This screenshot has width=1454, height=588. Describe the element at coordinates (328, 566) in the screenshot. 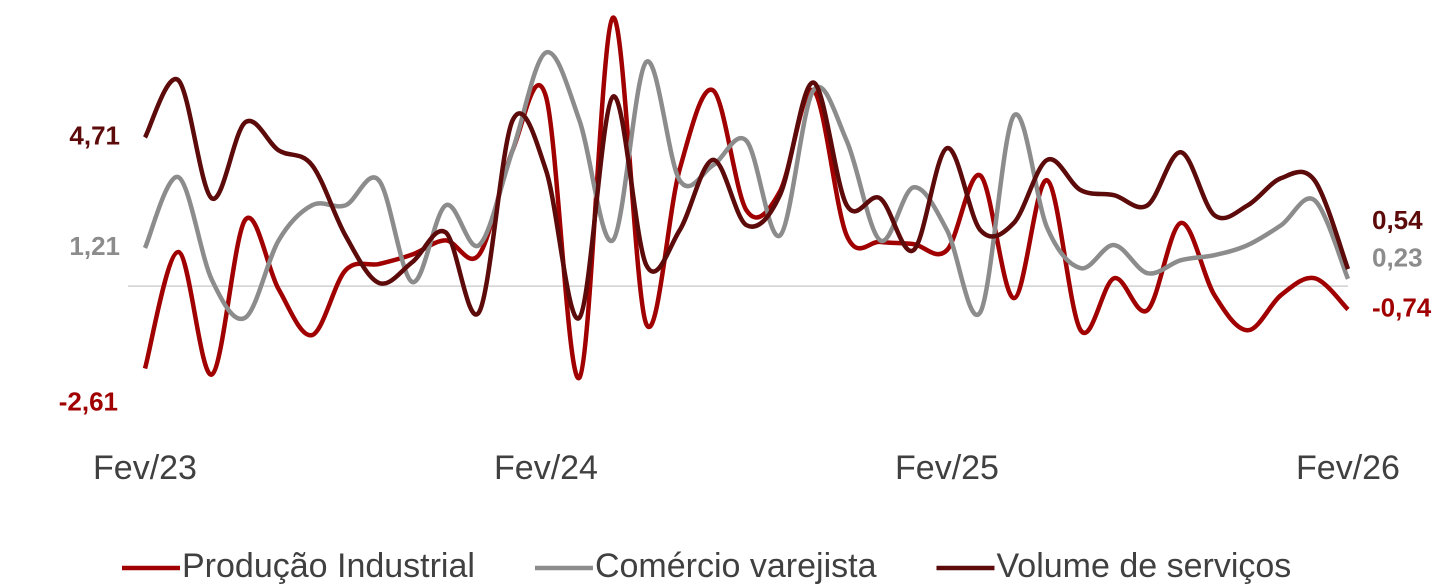

I see `legend-label: Produção Industrial` at that location.